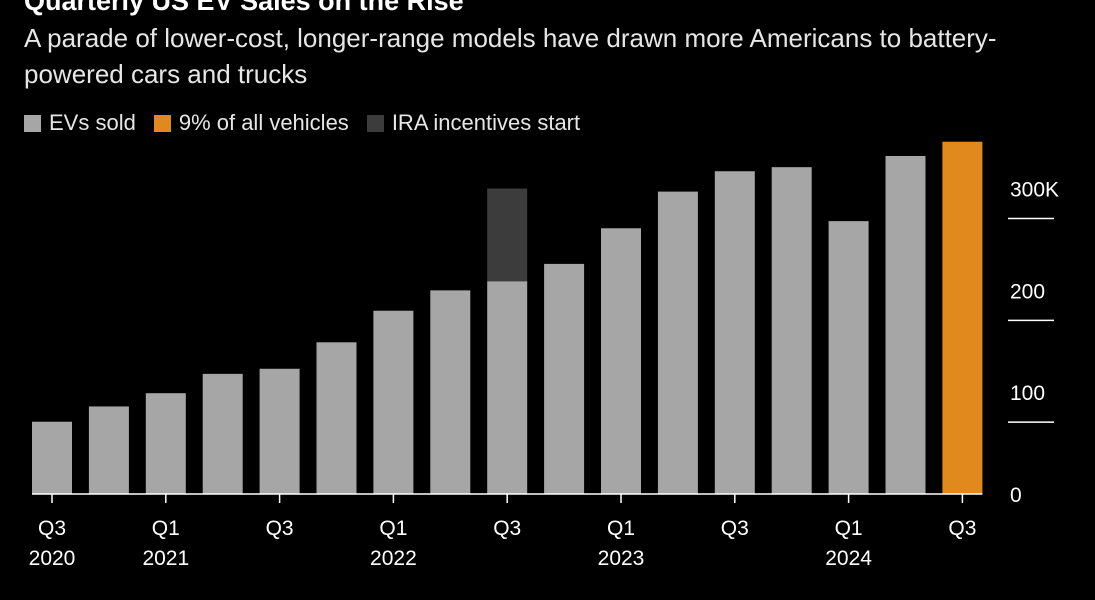  I want to click on legend-item-evs-sold: EVs sold, so click(80, 123).